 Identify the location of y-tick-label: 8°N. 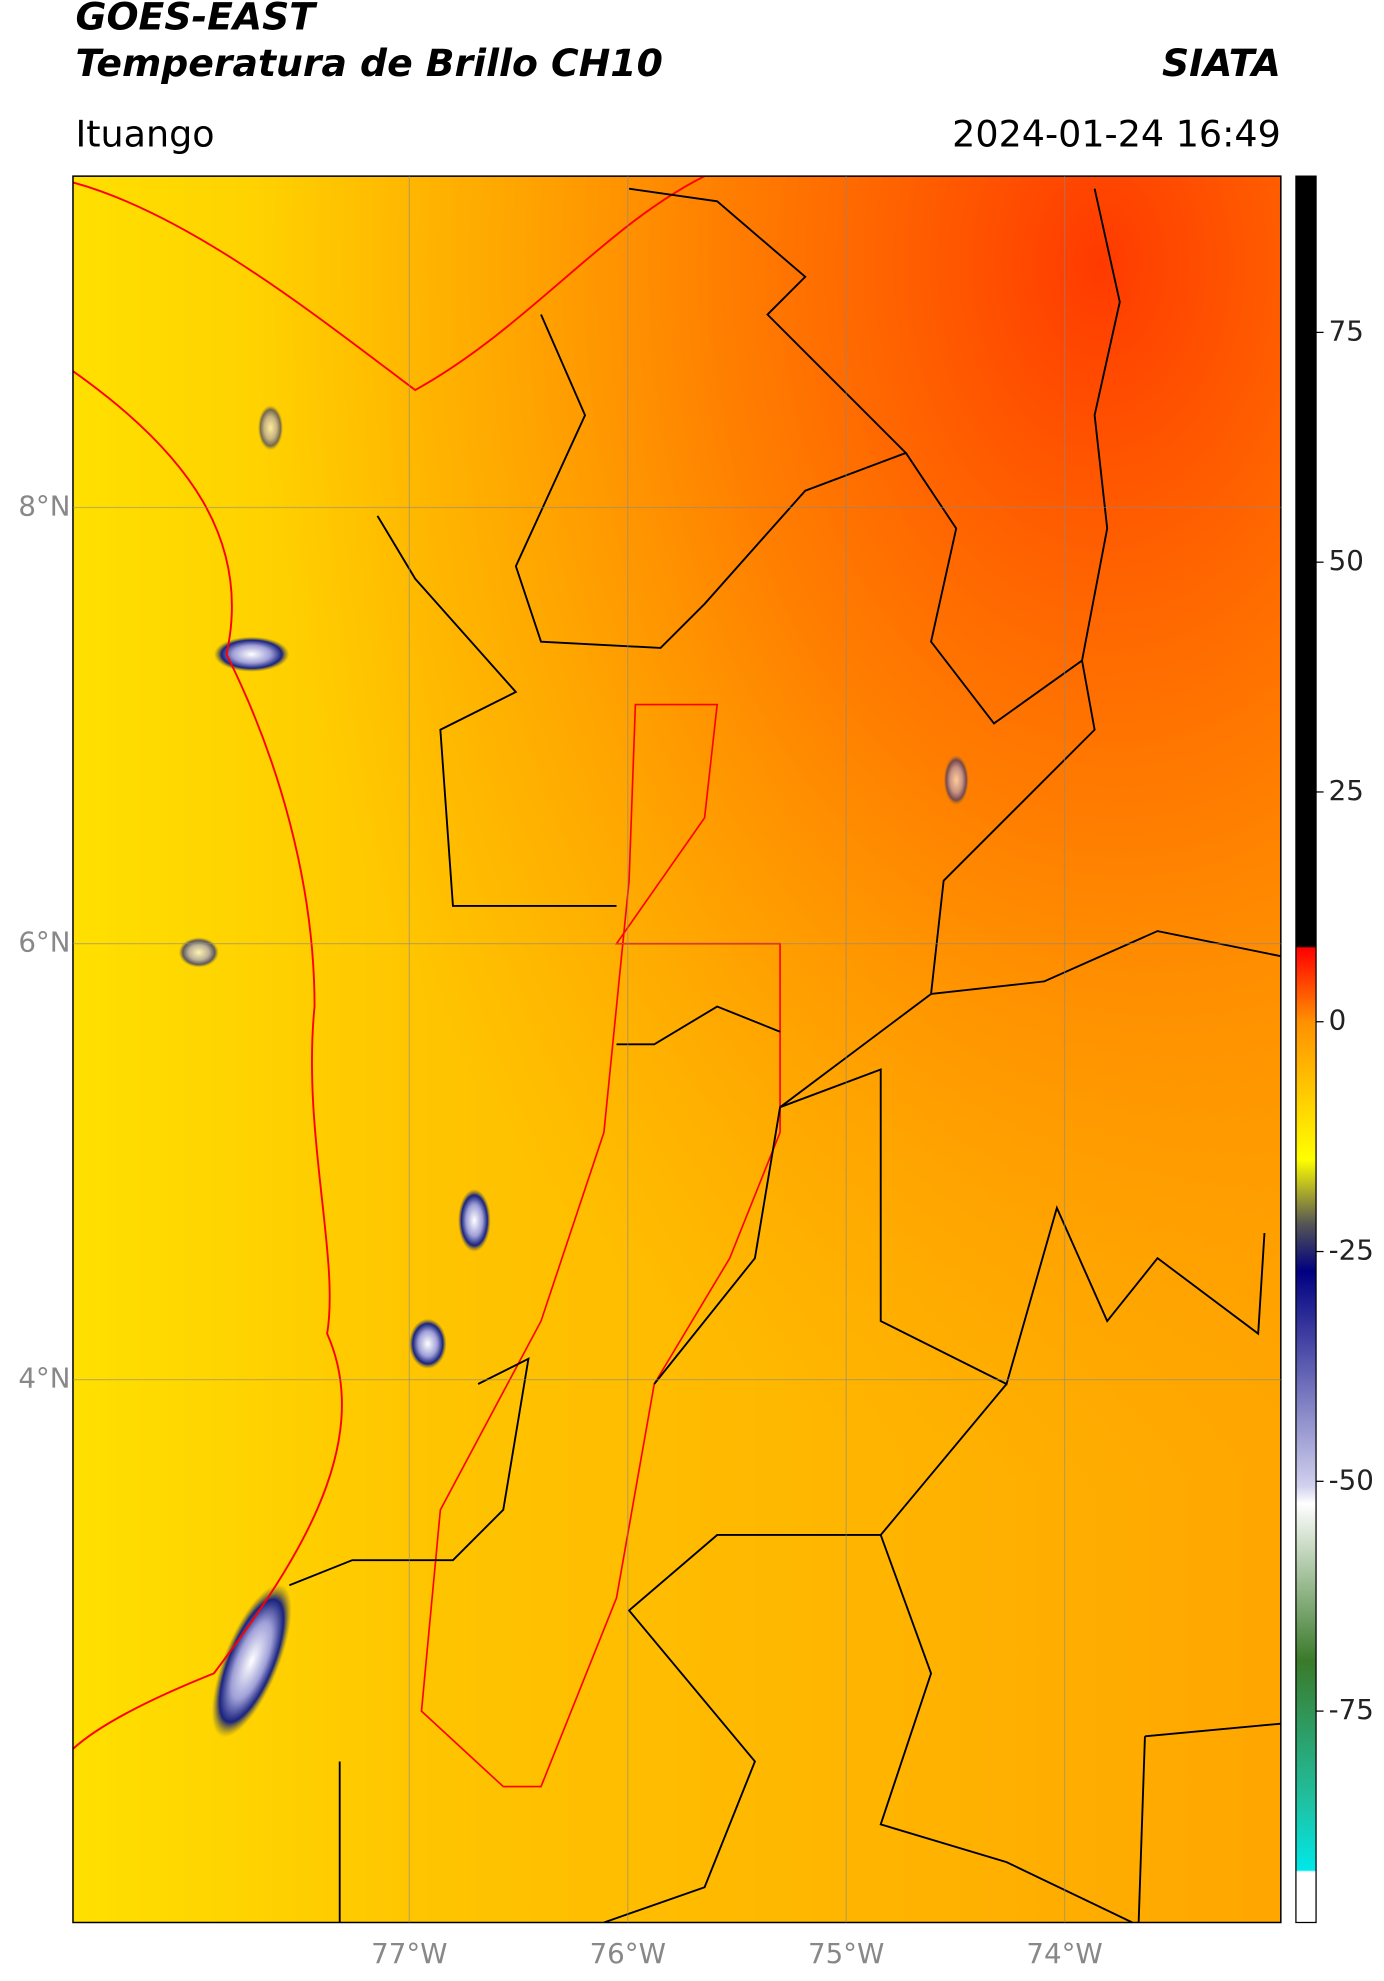
(44, 506).